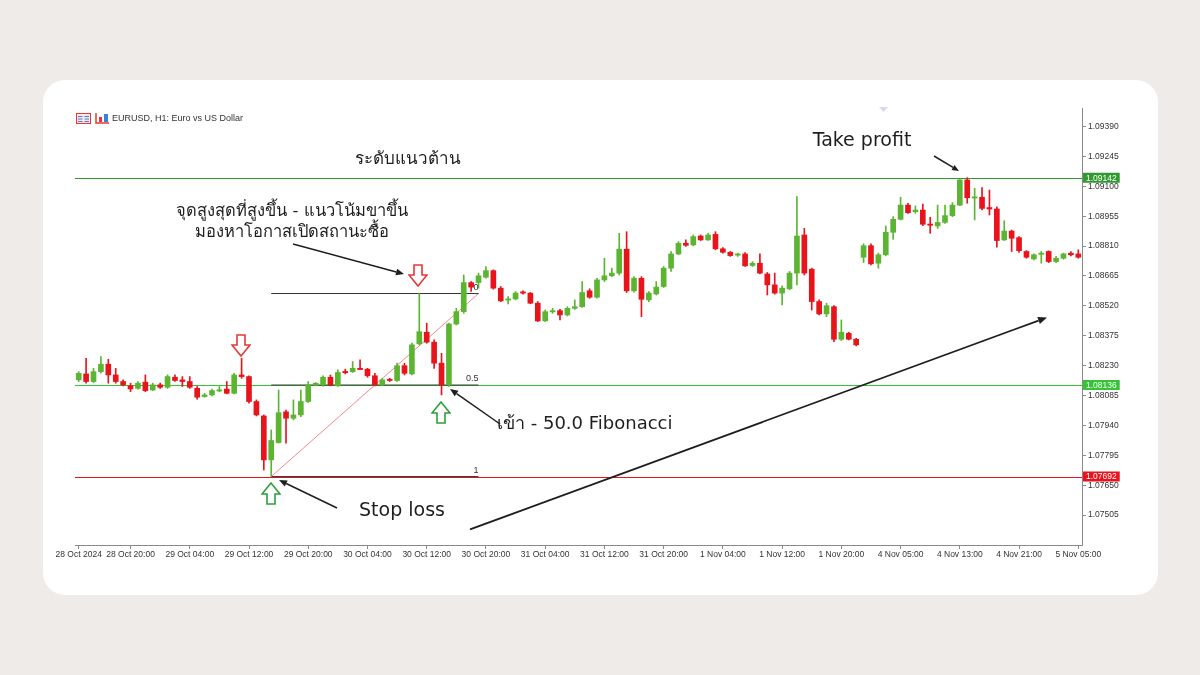 The height and width of the screenshot is (675, 1200). Describe the element at coordinates (308, 554) in the screenshot. I see `x-tick-label: 29 Oct 20:00` at that location.